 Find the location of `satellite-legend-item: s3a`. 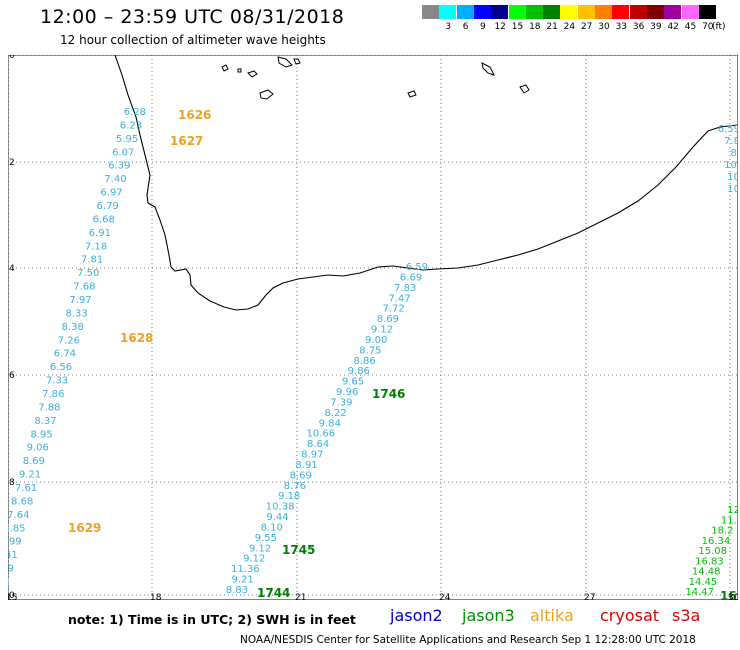

satellite-legend-item: s3a is located at coordinates (686, 615).